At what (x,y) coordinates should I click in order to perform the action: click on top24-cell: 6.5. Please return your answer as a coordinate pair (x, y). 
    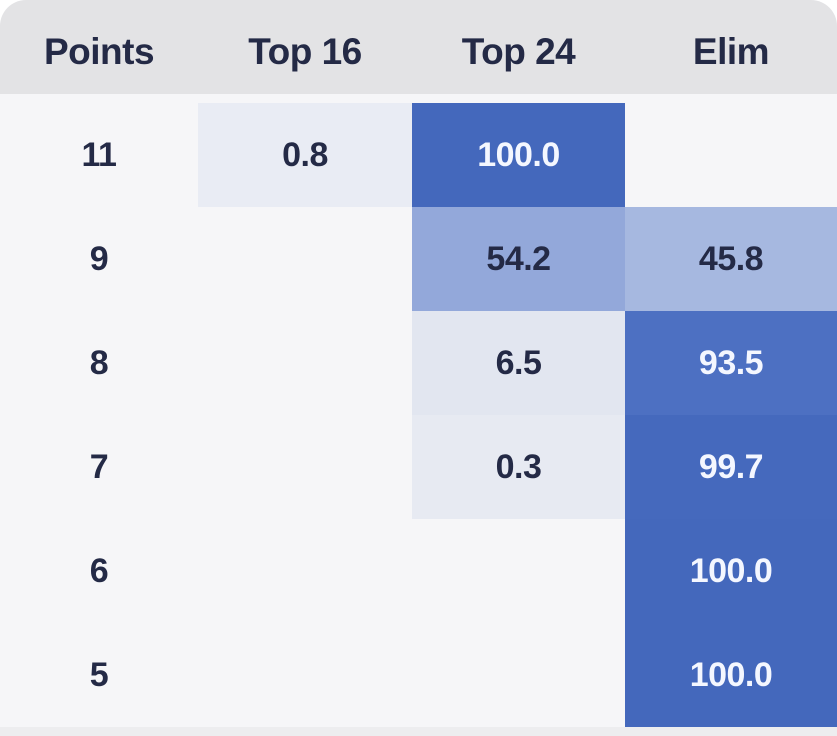
    Looking at the image, I should click on (518, 363).